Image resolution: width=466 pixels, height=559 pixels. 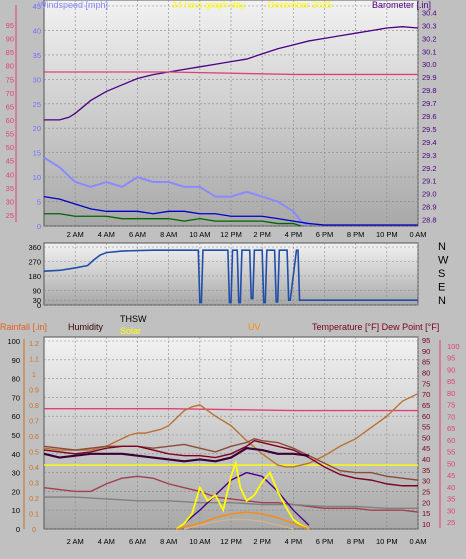 I want to click on panel1-left-tick: 10, so click(x=37, y=177).